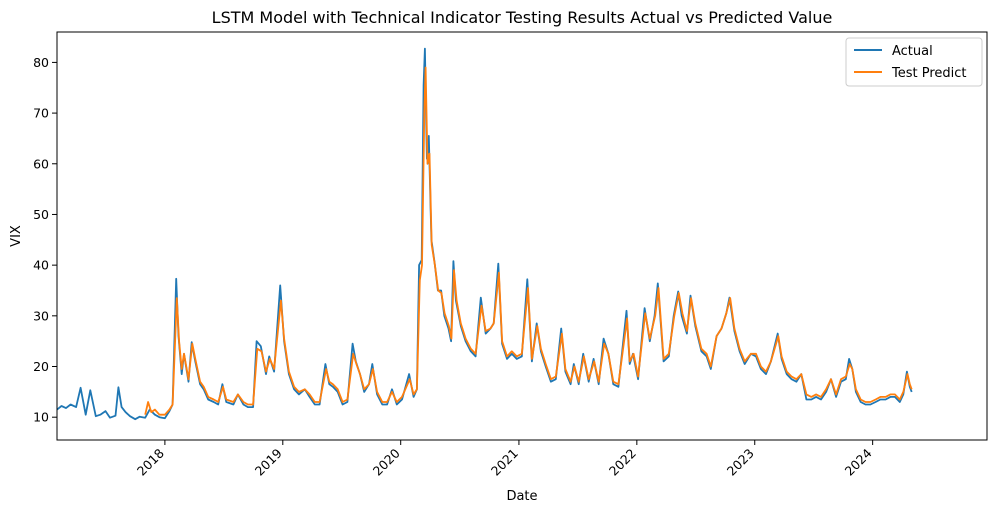 The height and width of the screenshot is (514, 996). I want to click on x-tick-label: 2019, so click(268, 461).